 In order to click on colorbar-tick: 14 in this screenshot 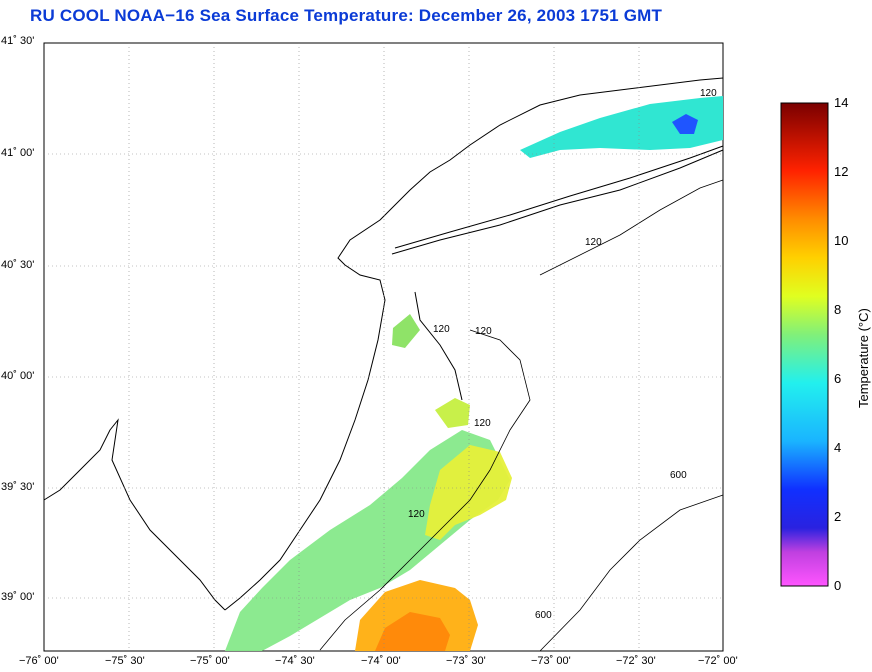, I will do `click(841, 102)`.